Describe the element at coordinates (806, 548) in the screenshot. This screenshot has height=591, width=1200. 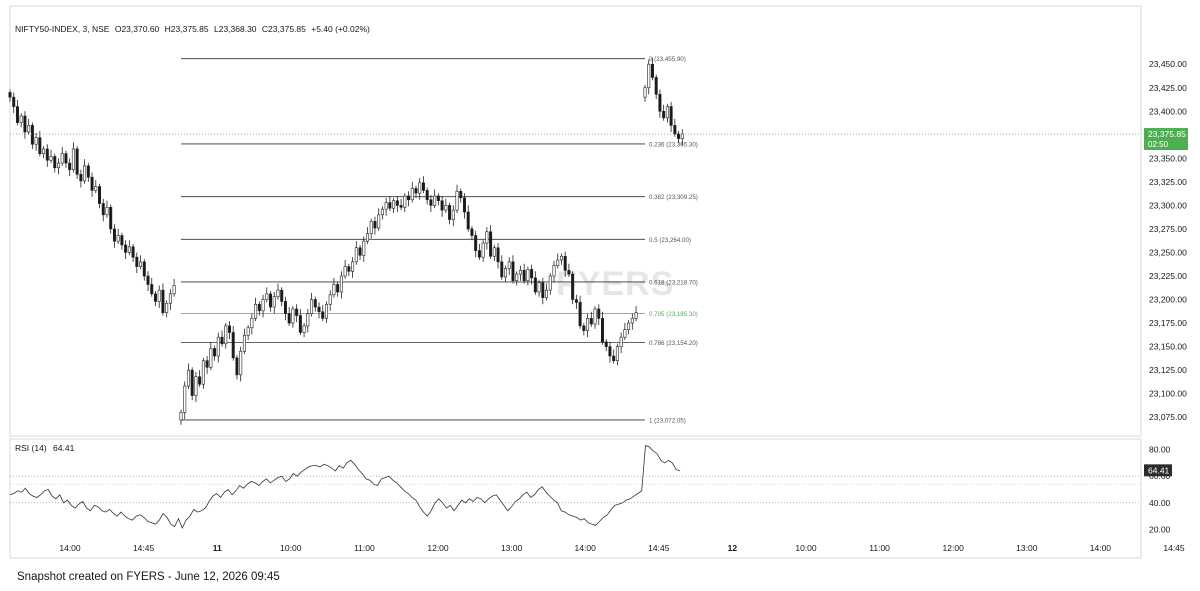
I see `time-axis-tick: 10:00` at that location.